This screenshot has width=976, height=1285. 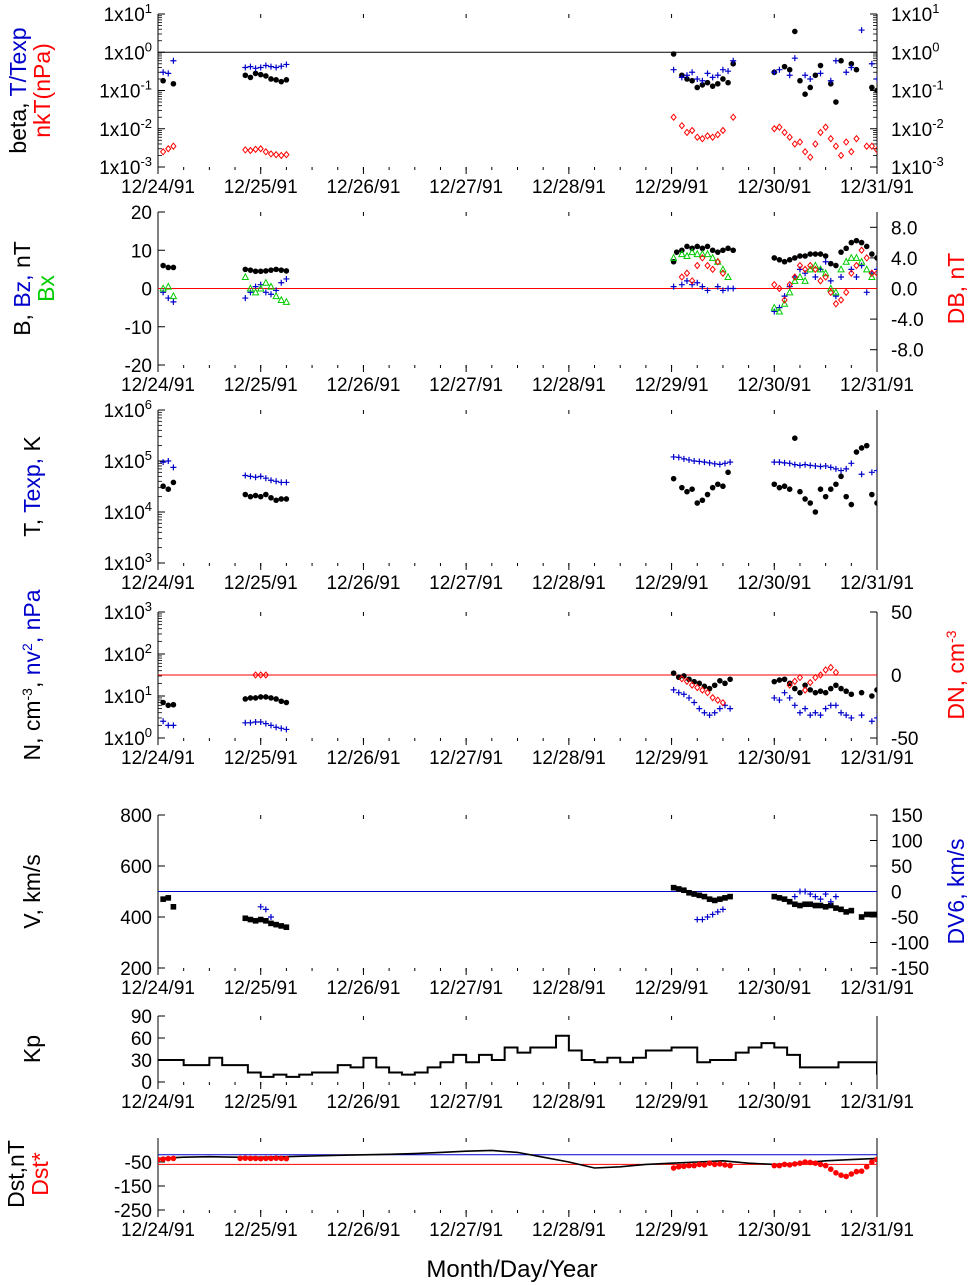 What do you see at coordinates (877, 988) in the screenshot?
I see `tick-label: 12/31/91` at bounding box center [877, 988].